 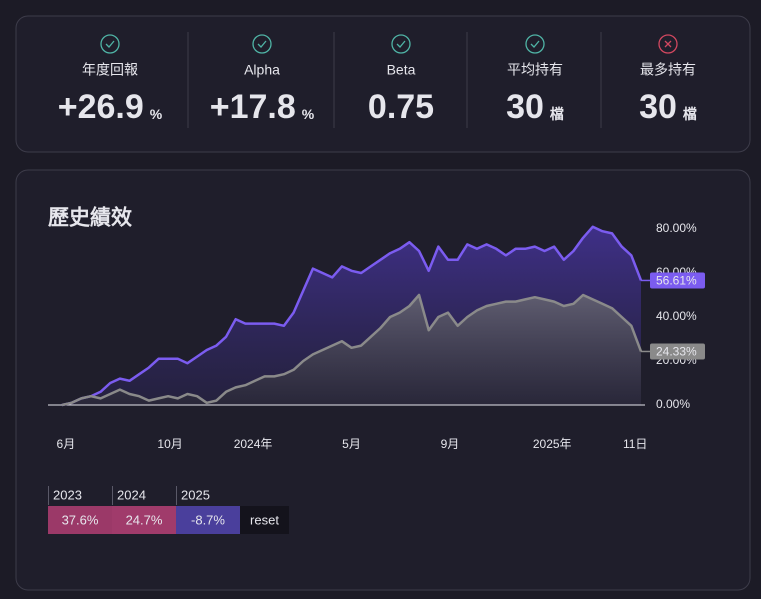 What do you see at coordinates (401, 70) in the screenshot?
I see `stat-label: Beta` at bounding box center [401, 70].